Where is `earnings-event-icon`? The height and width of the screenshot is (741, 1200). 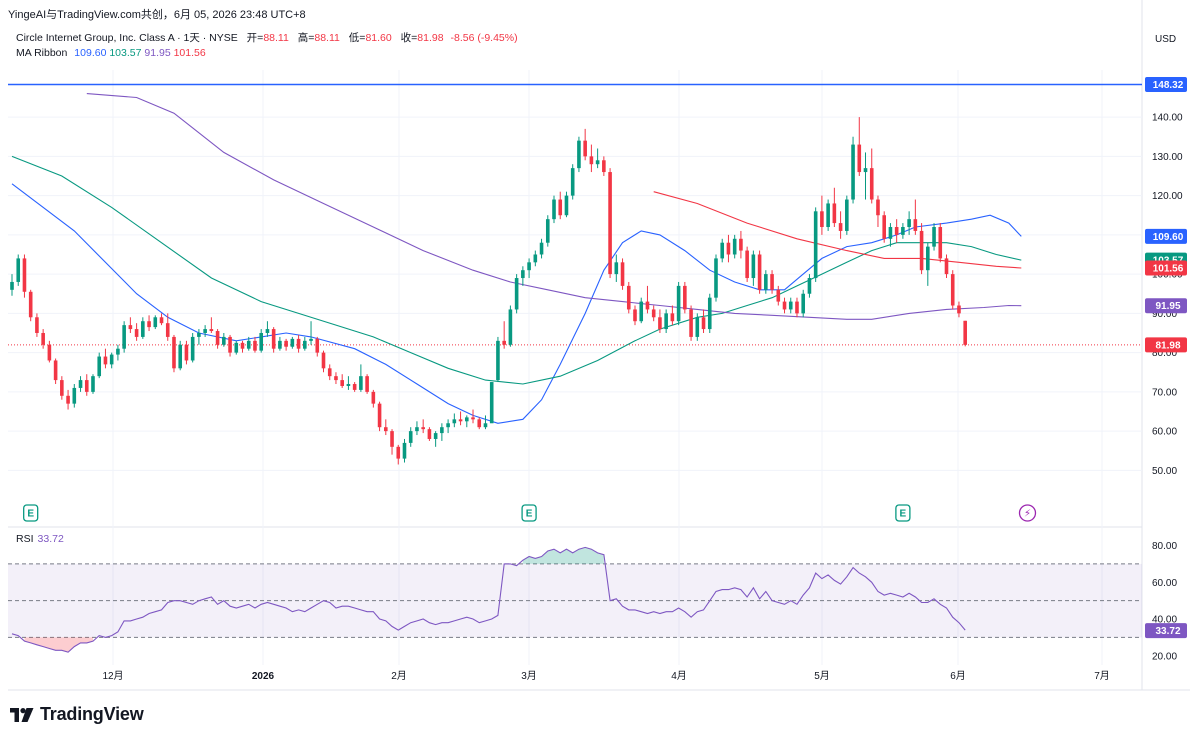 earnings-event-icon is located at coordinates (903, 513).